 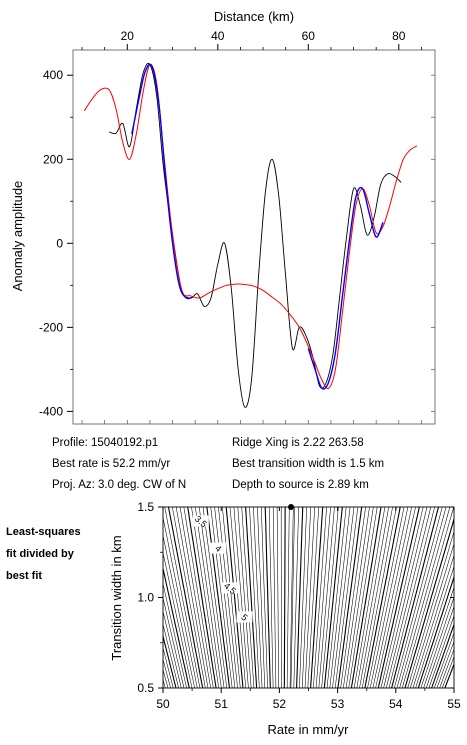 What do you see at coordinates (309, 36) in the screenshot?
I see `profile-x-tick-label: 60` at bounding box center [309, 36].